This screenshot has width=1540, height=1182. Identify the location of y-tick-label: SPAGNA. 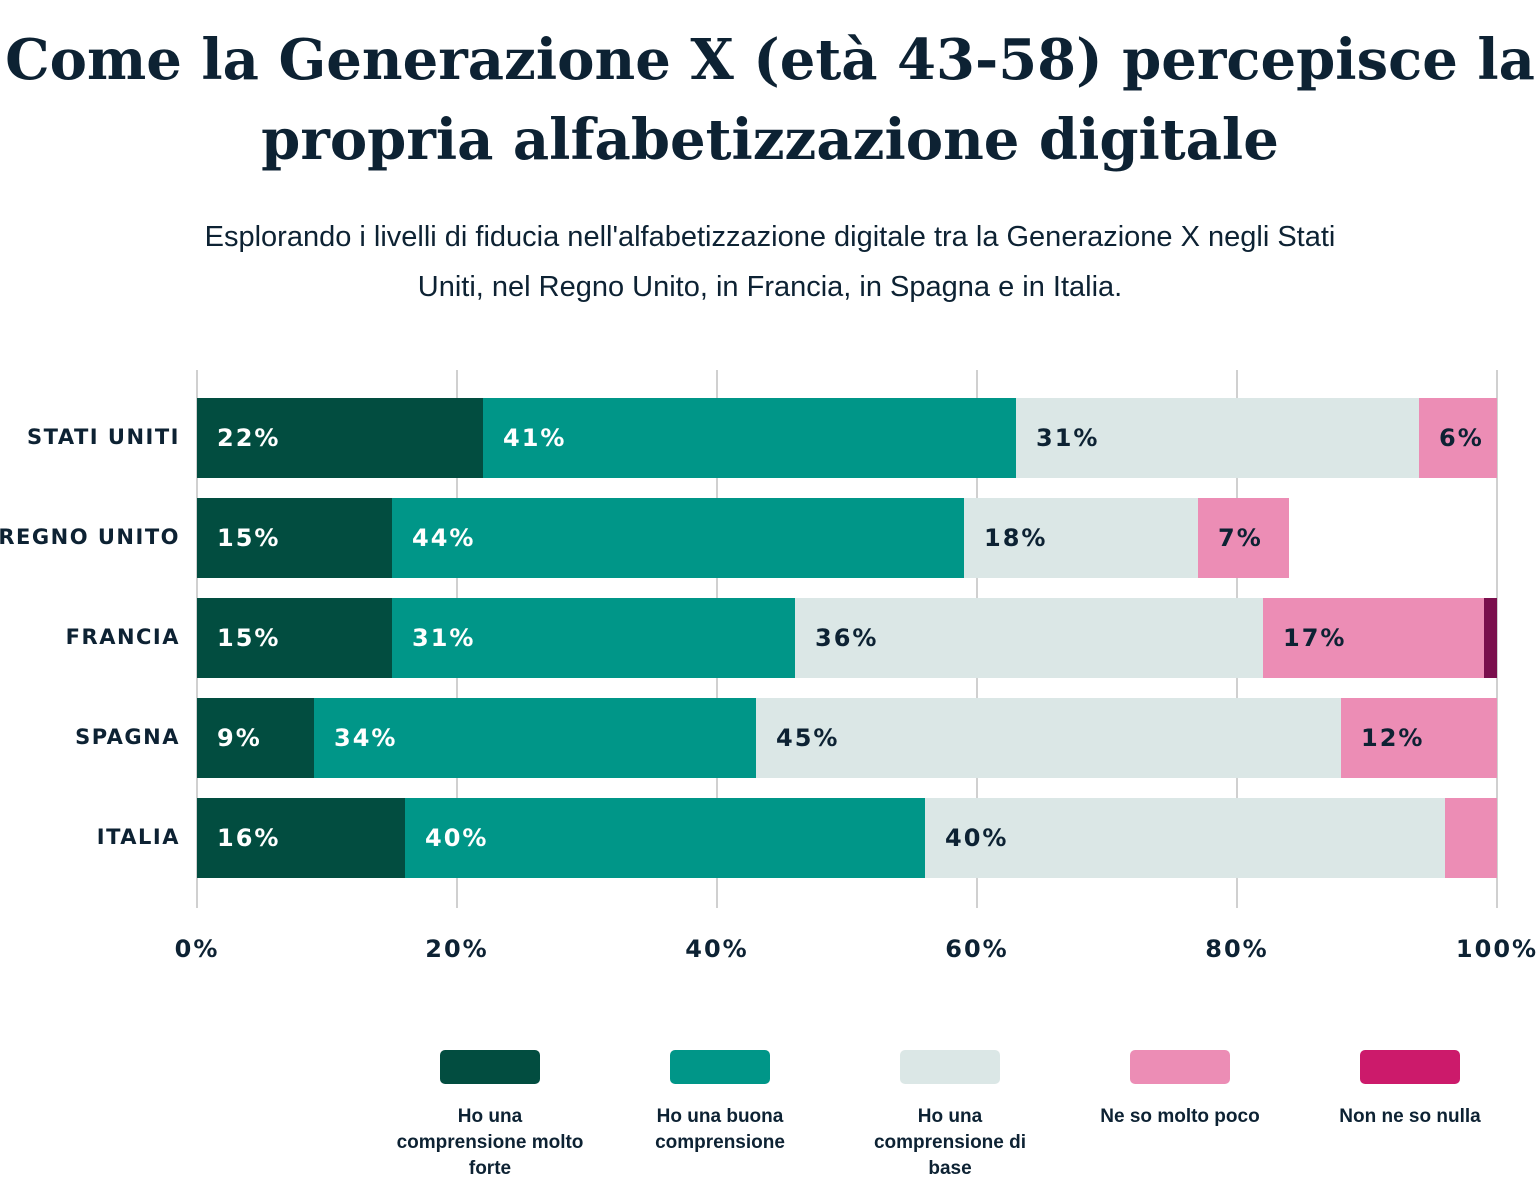
(127, 737).